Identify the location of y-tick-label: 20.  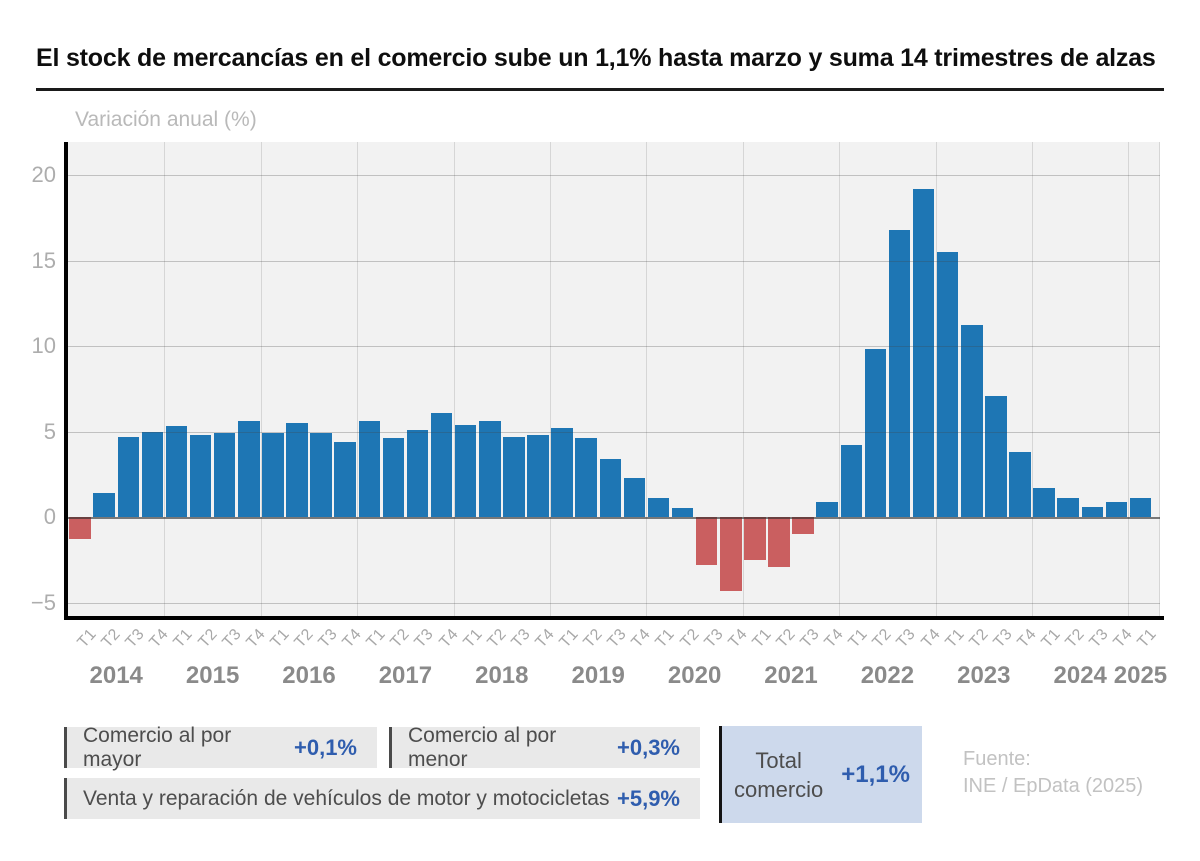
(43, 174).